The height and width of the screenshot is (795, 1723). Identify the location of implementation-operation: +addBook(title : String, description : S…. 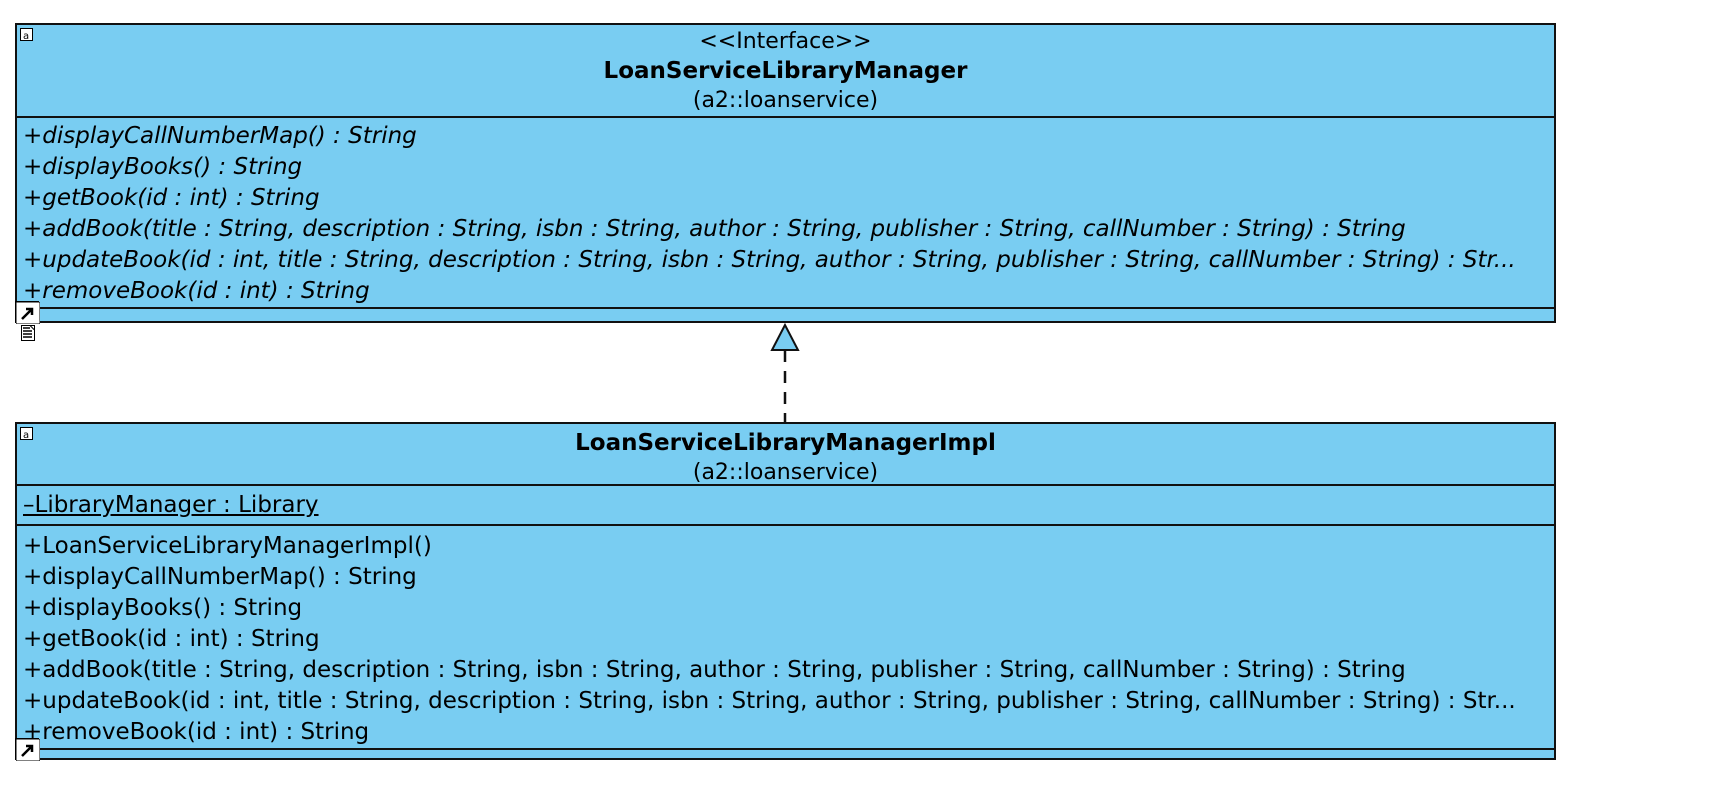
(714, 670).